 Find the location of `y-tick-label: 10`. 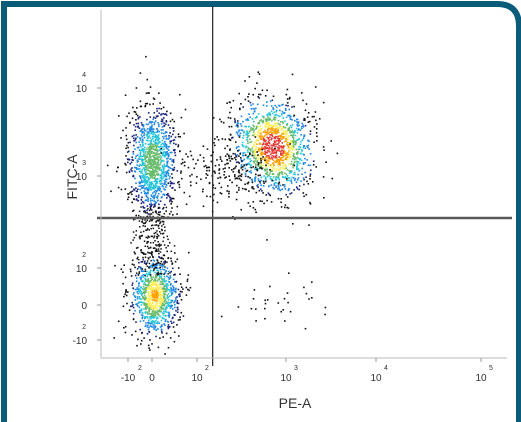

y-tick-label: 10 is located at coordinates (82, 89).